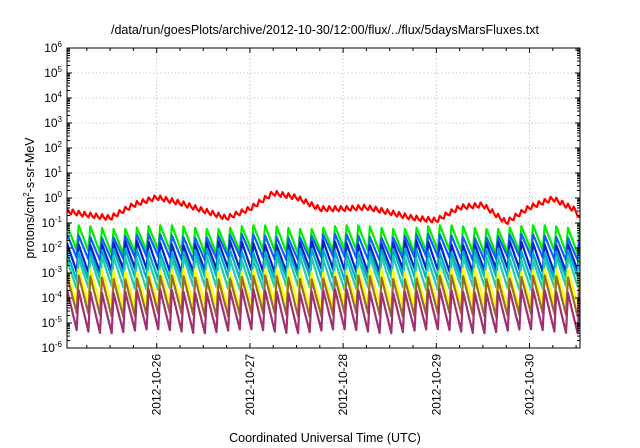 The width and height of the screenshot is (640, 448). What do you see at coordinates (325, 438) in the screenshot?
I see `x-axis-label: Coordinated Universal Time (UTC)` at bounding box center [325, 438].